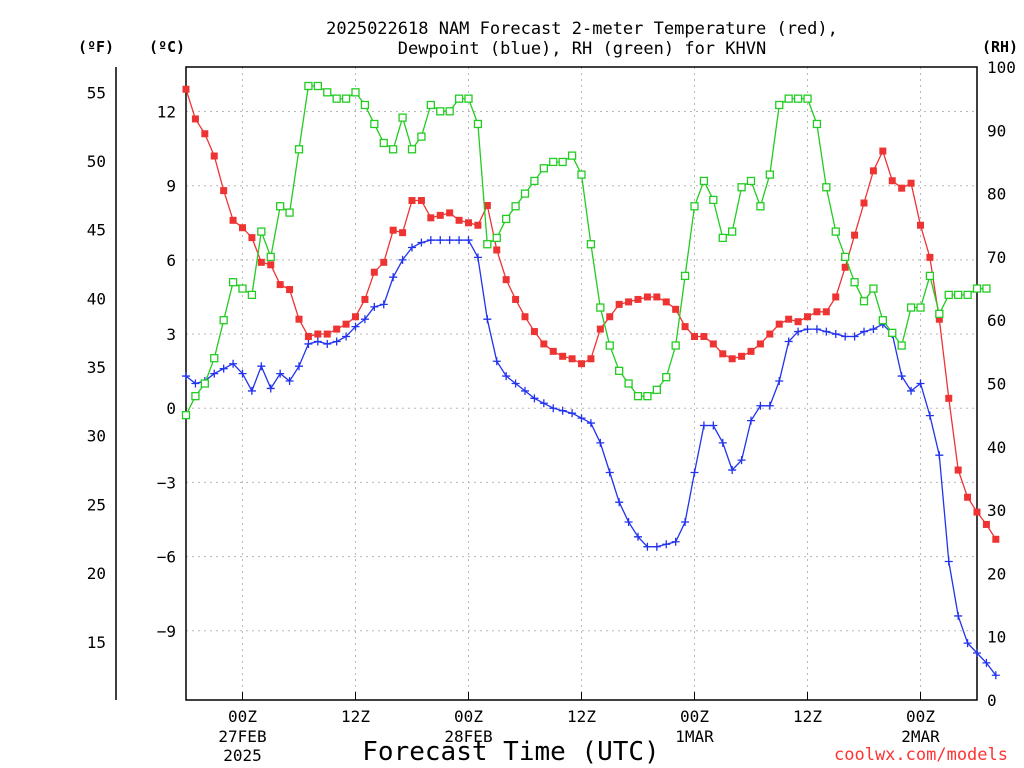 Image resolution: width=1024 pixels, height=768 pixels. What do you see at coordinates (996, 384) in the screenshot?
I see `rh-tick-label: 50` at bounding box center [996, 384].